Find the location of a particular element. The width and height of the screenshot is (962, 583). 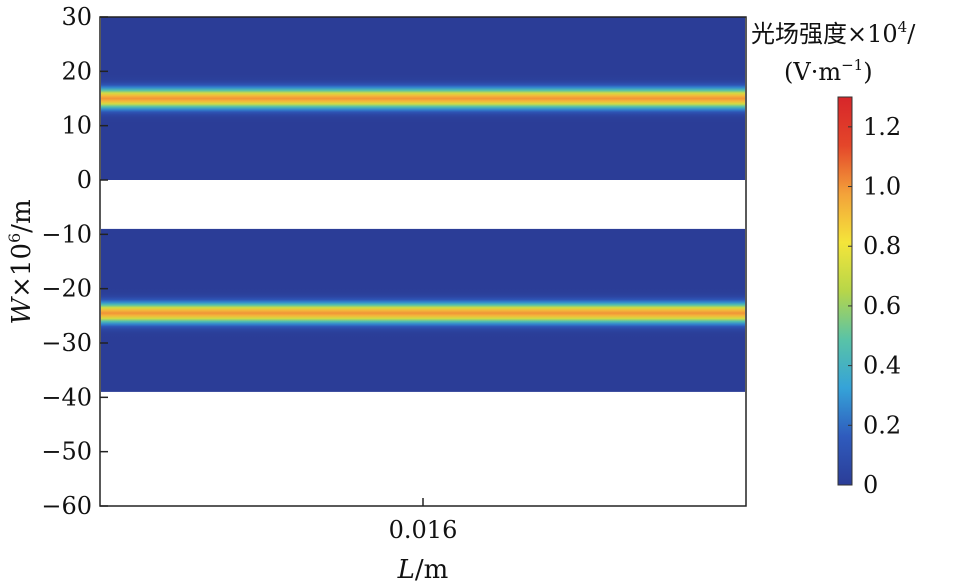

colorbar-tick-label: 1.2 is located at coordinates (882, 127).